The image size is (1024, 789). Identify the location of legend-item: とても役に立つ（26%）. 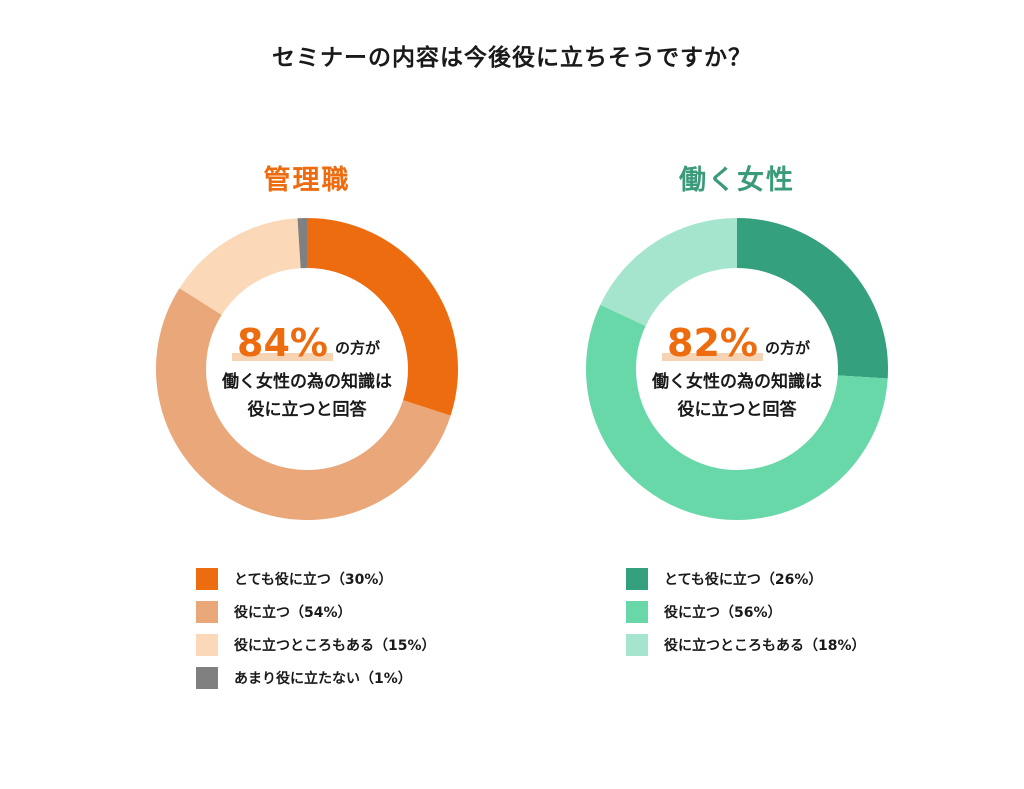
(746, 578).